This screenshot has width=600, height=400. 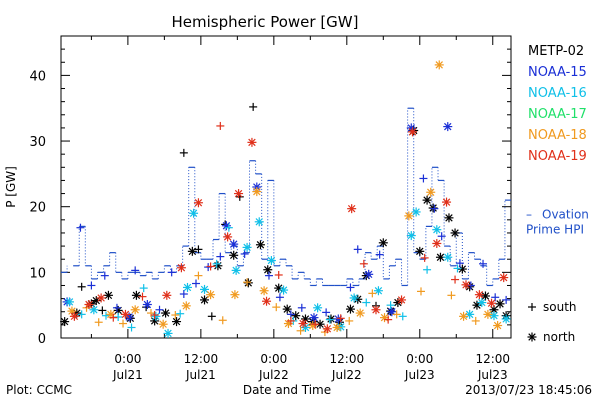 What do you see at coordinates (287, 390) in the screenshot?
I see `x-axis-label: Date and Time` at bounding box center [287, 390].